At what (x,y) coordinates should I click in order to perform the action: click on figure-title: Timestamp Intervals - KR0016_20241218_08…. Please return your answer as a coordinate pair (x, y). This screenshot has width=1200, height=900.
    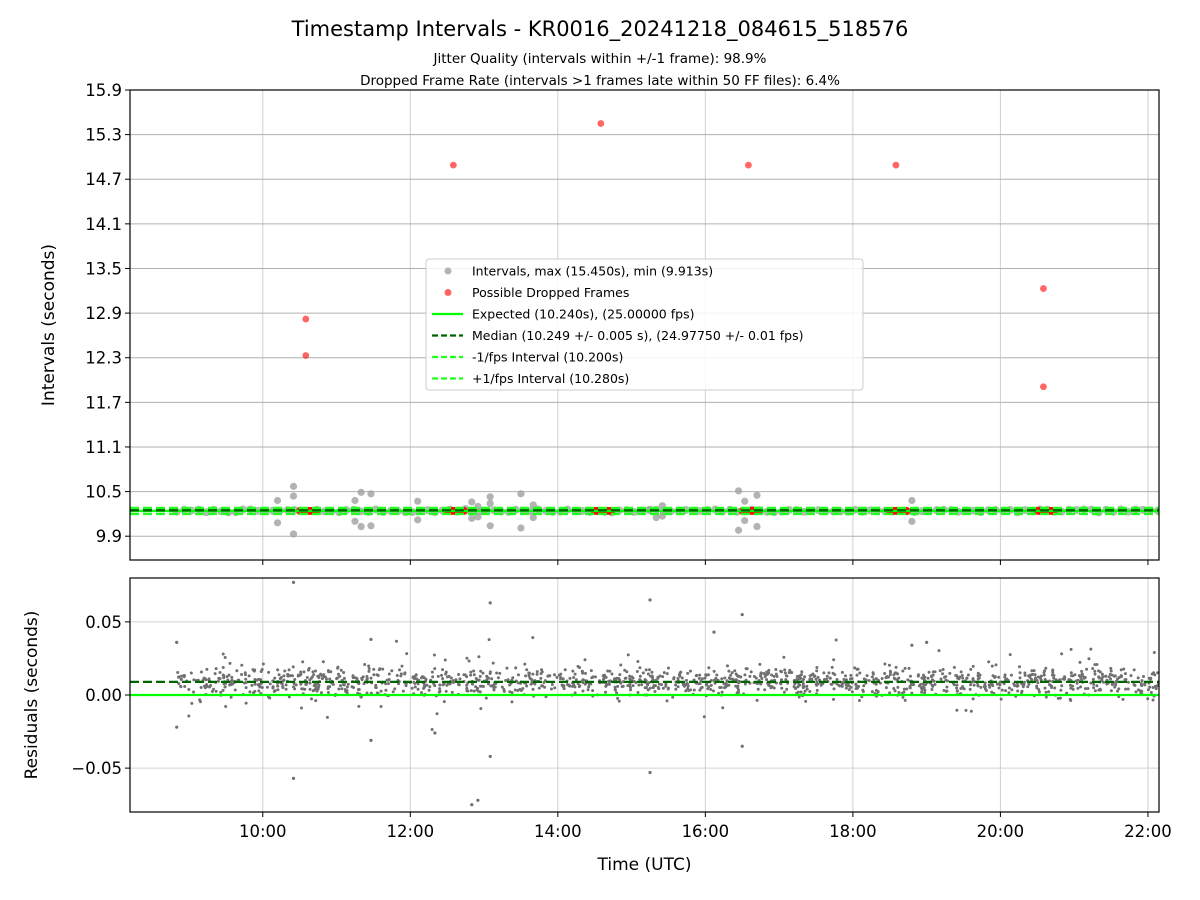
    Looking at the image, I should click on (600, 29).